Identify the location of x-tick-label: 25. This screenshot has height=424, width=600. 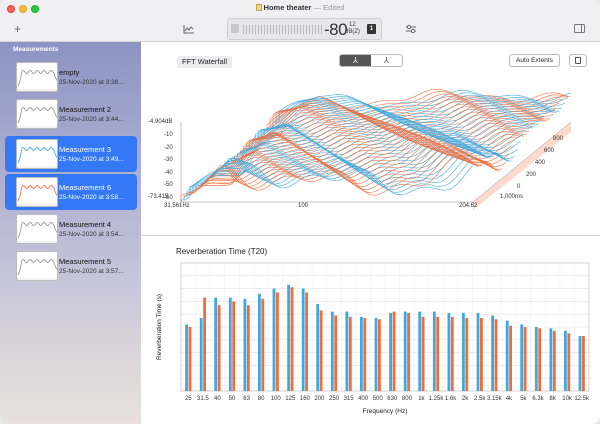
(188, 399).